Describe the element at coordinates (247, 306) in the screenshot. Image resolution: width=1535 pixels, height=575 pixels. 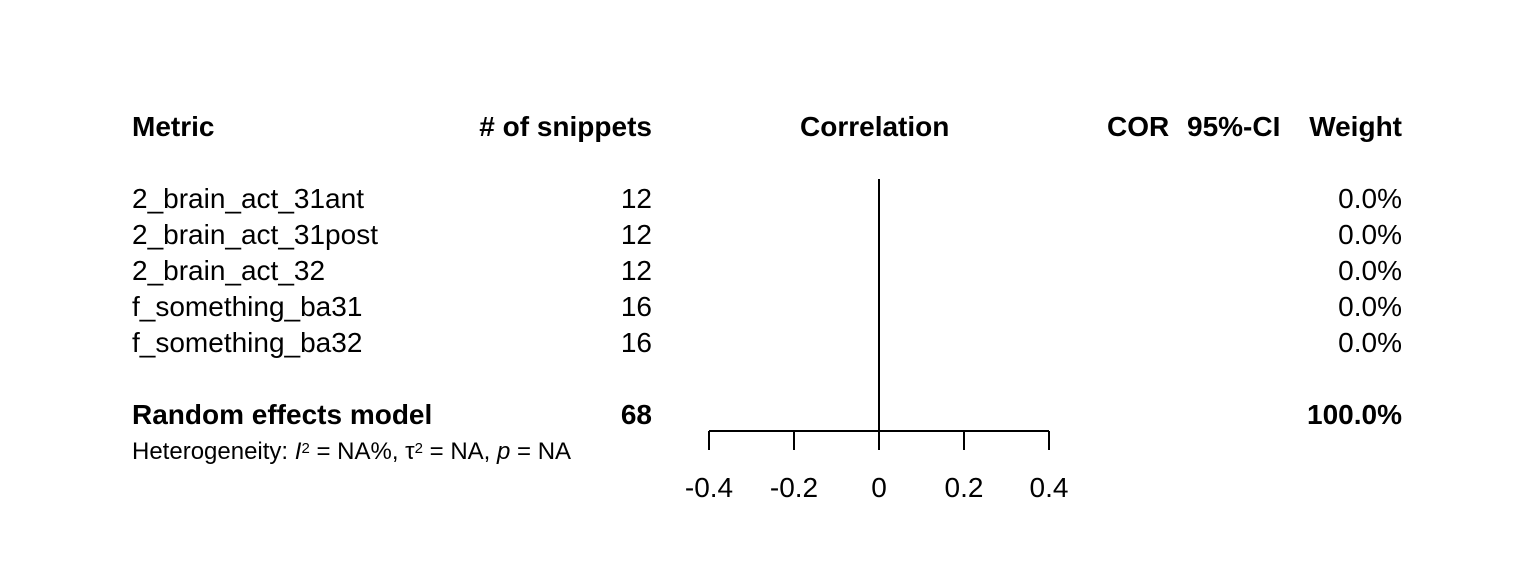
I see `study-metric: f_something_ba31` at that location.